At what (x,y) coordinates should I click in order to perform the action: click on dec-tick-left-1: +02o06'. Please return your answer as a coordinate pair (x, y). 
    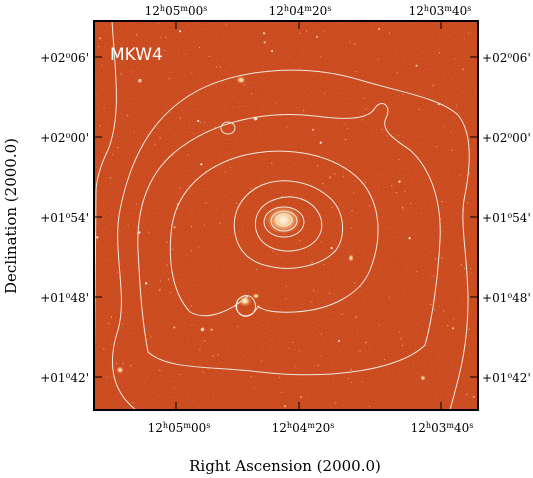
    Looking at the image, I should click on (64, 58).